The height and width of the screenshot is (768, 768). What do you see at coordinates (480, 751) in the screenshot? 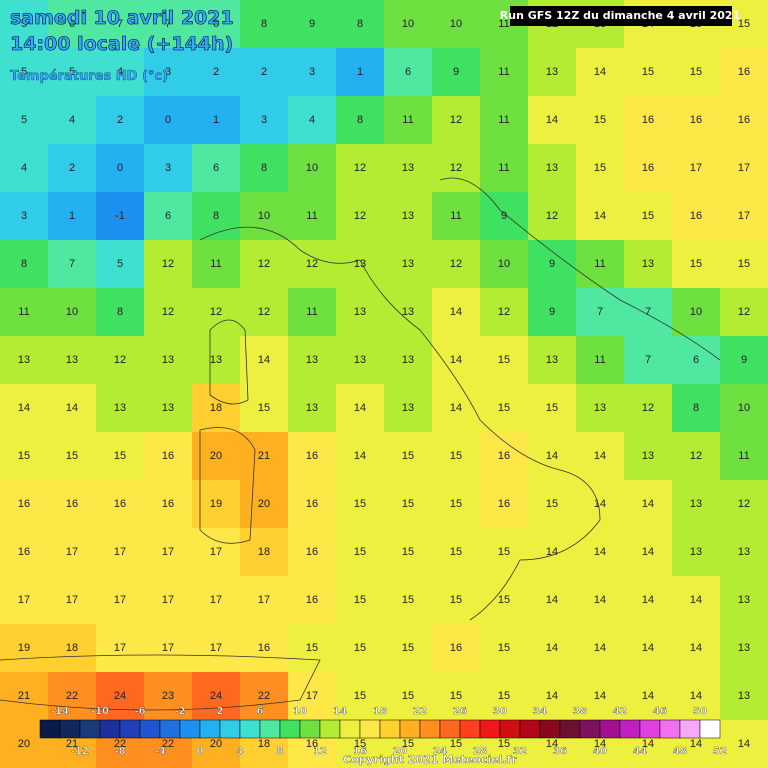
I see `colorbar-label: 28` at bounding box center [480, 751].